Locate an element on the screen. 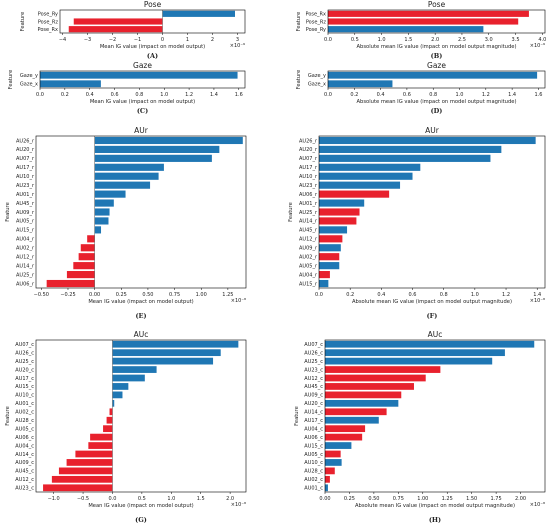 The image size is (550, 526). y-tick-label: AU23_r is located at coordinates (308, 186).